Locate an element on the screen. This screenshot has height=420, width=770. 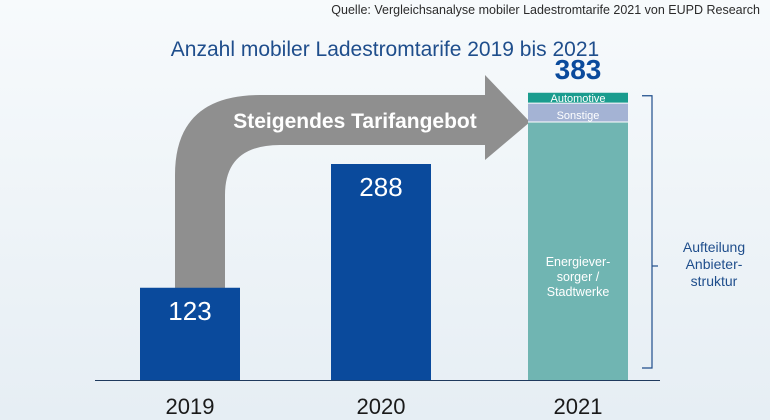
bracket-label-line: struktur is located at coordinates (714, 281).